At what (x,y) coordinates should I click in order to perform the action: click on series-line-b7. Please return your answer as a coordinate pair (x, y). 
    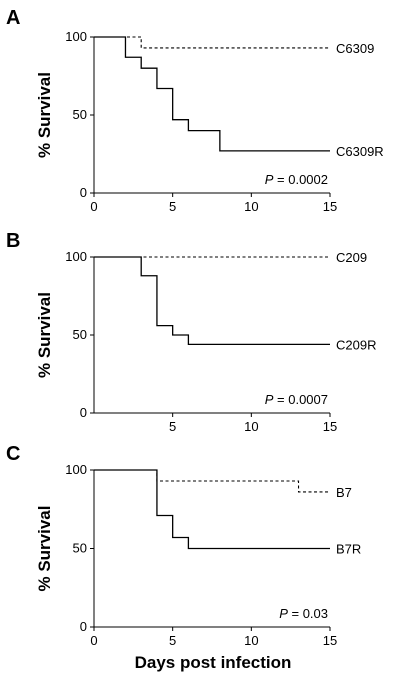
    Looking at the image, I should click on (212, 481).